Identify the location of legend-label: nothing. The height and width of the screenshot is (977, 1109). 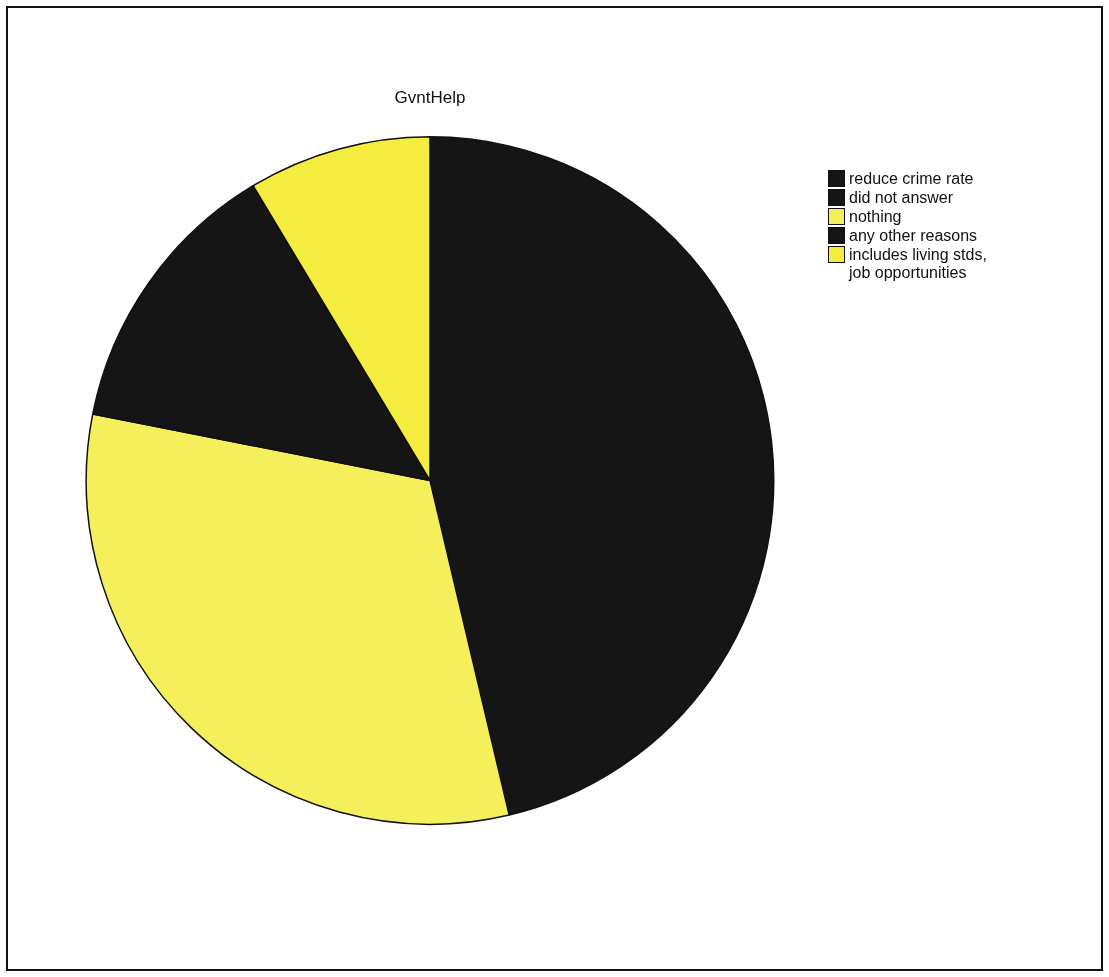
(875, 217).